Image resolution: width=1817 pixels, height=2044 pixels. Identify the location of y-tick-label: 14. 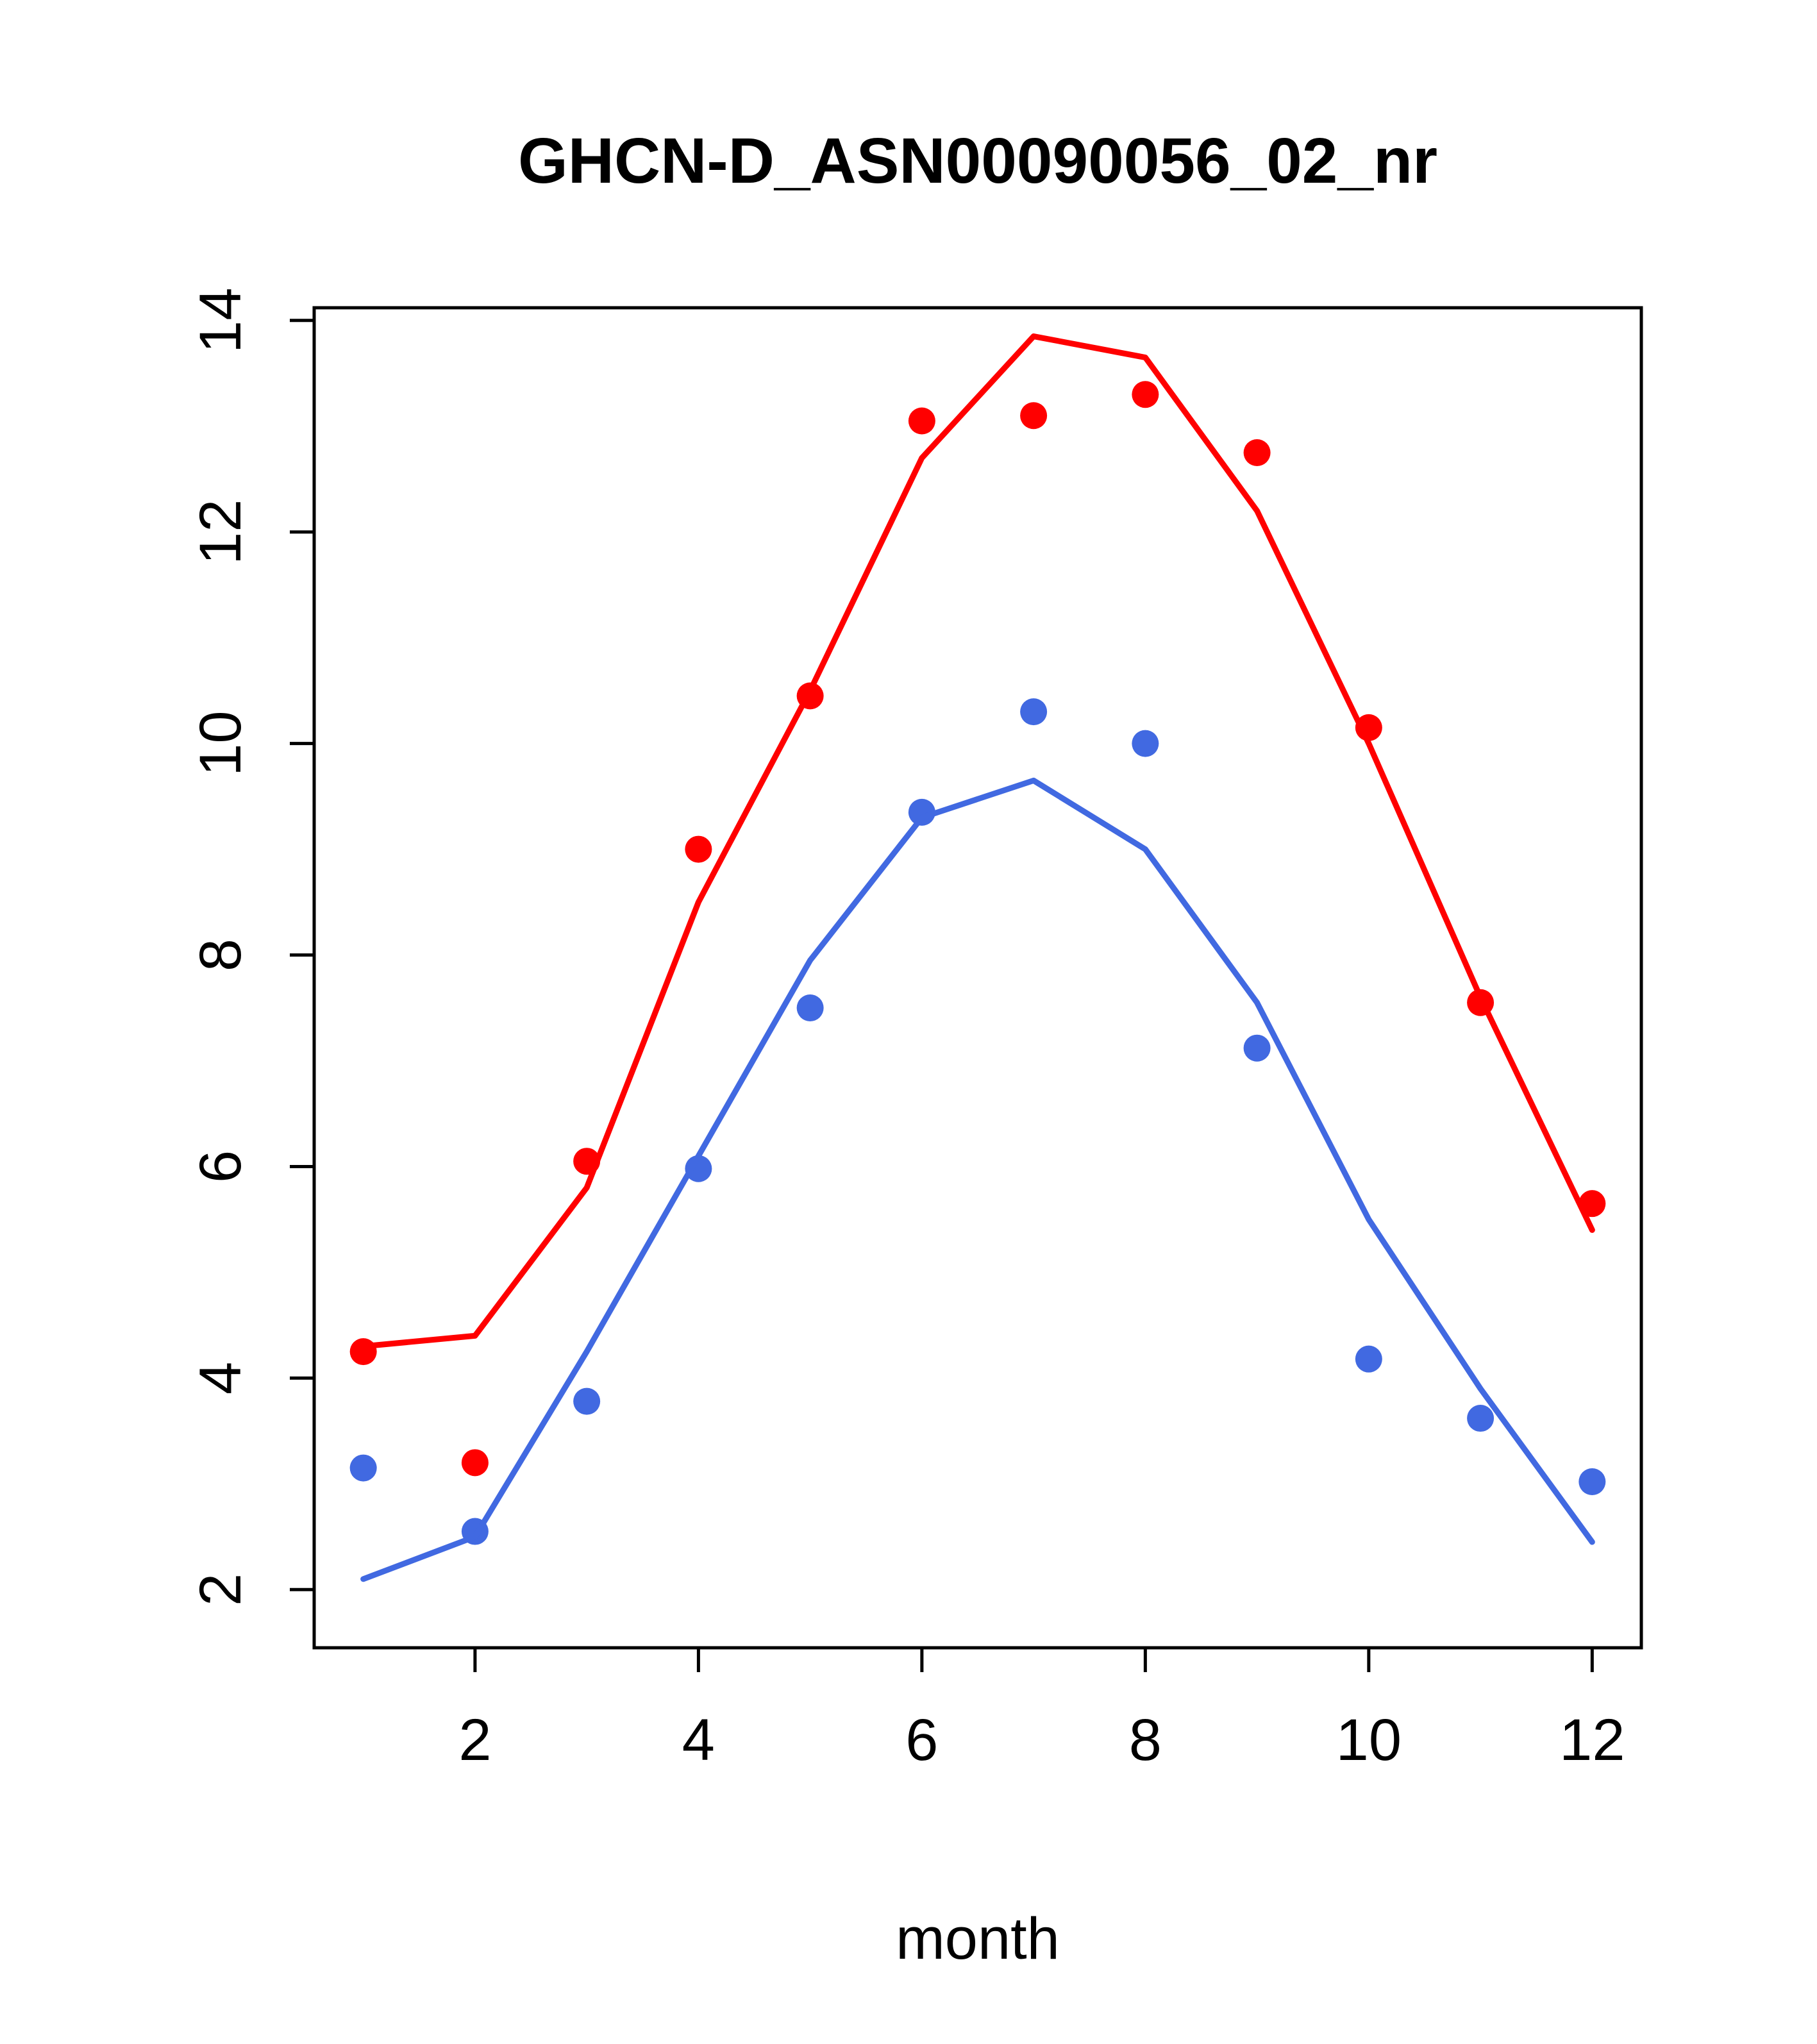
(220, 321).